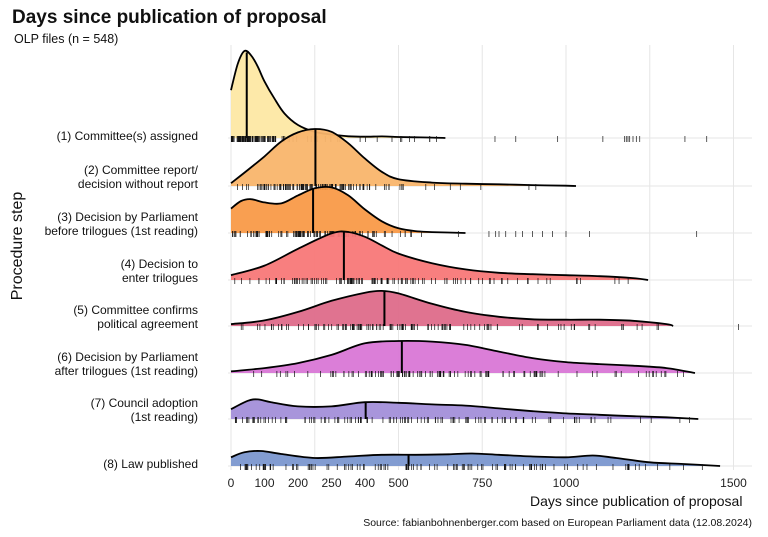  I want to click on x-tick-label: 0, so click(231, 483).